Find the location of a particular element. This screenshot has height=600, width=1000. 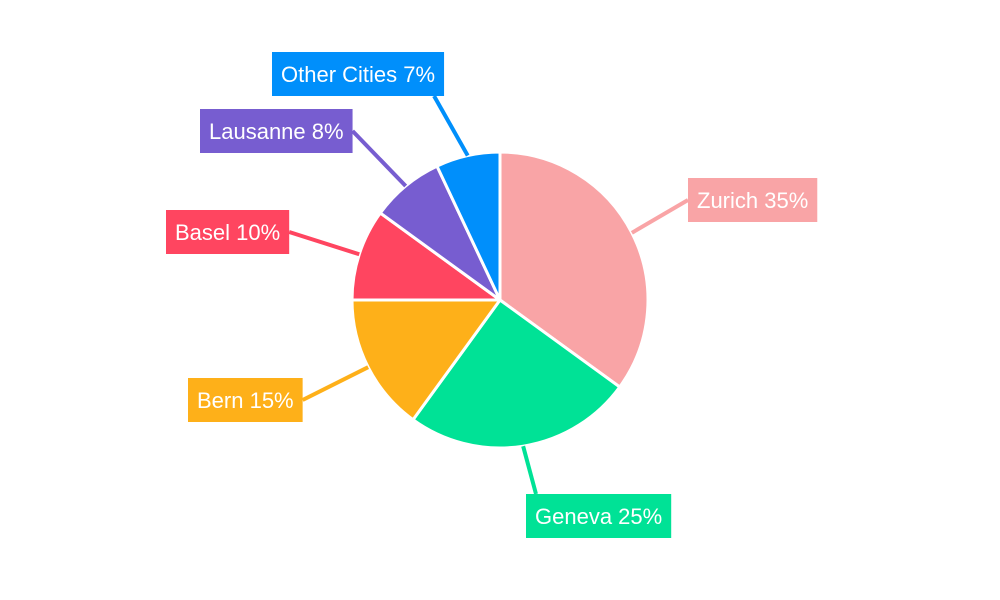

slice-label: Geneva 25% is located at coordinates (598, 516).